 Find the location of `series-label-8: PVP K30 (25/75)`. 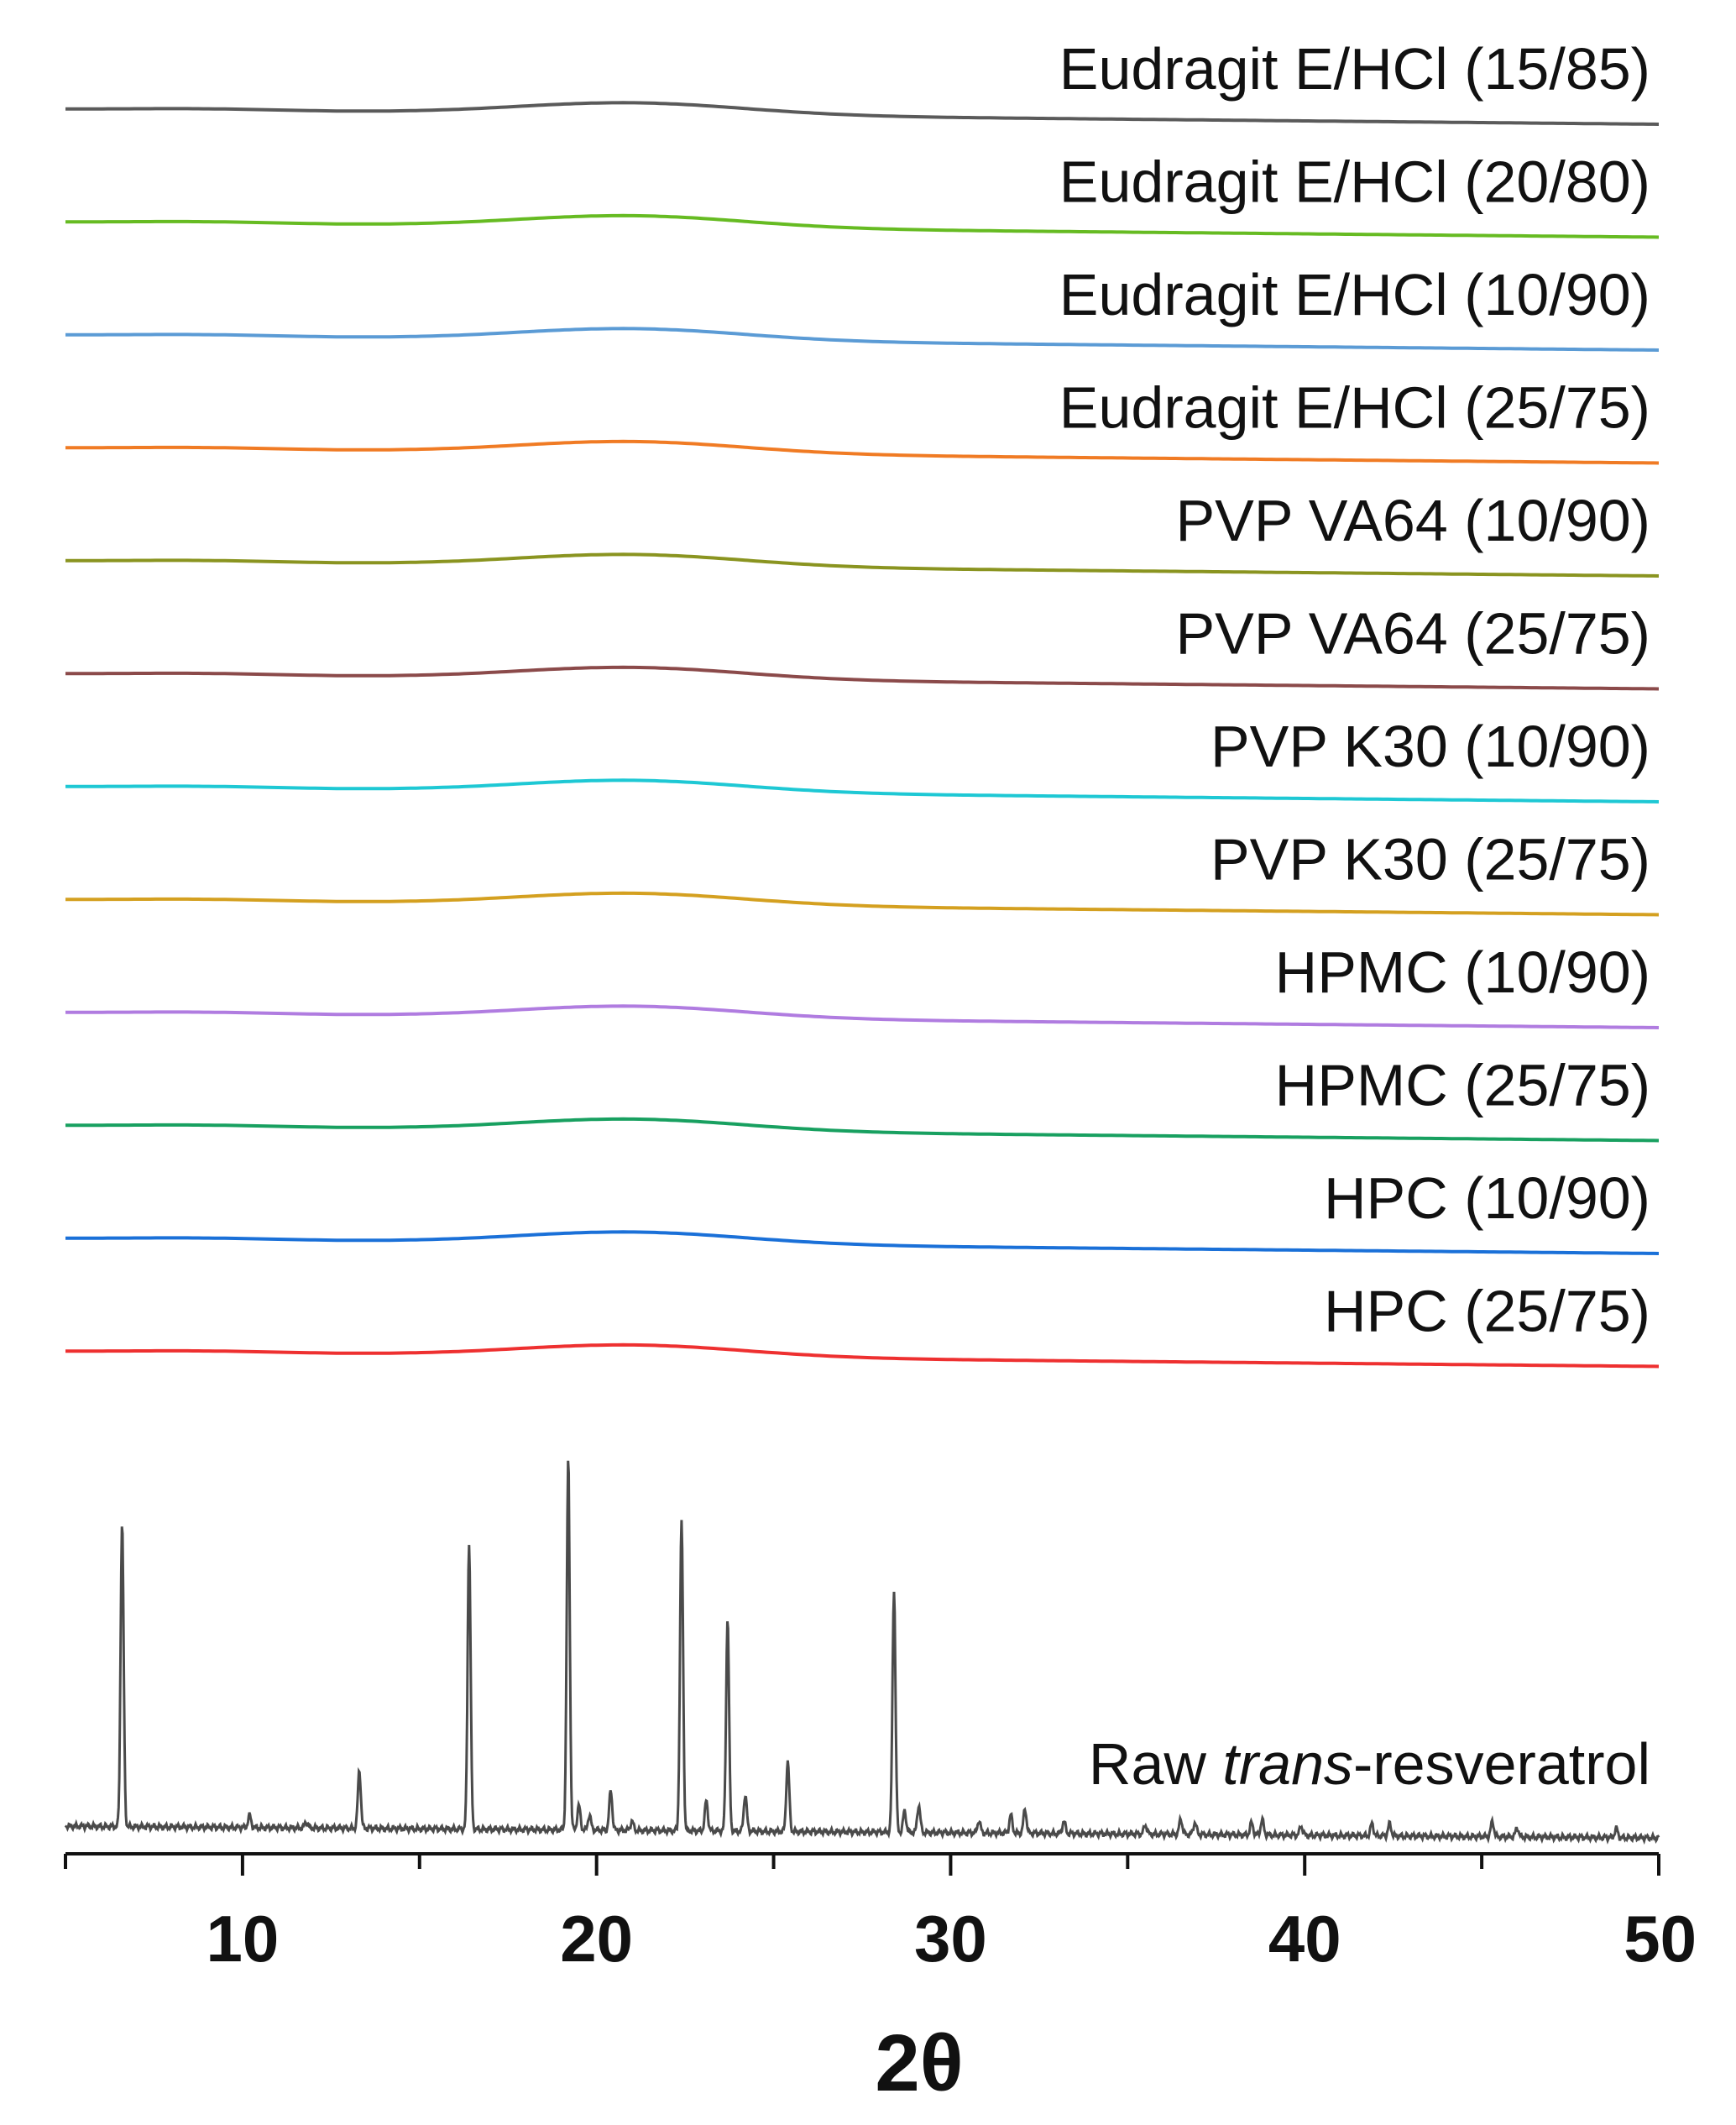

series-label-8: PVP K30 (25/75) is located at coordinates (1430, 859).